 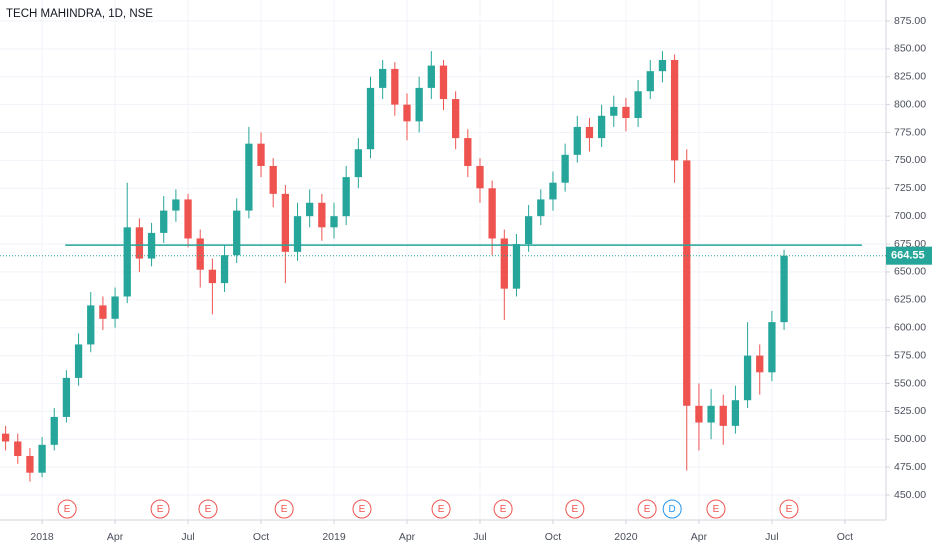 I want to click on y-tick-label: 500.00, so click(x=910, y=439).